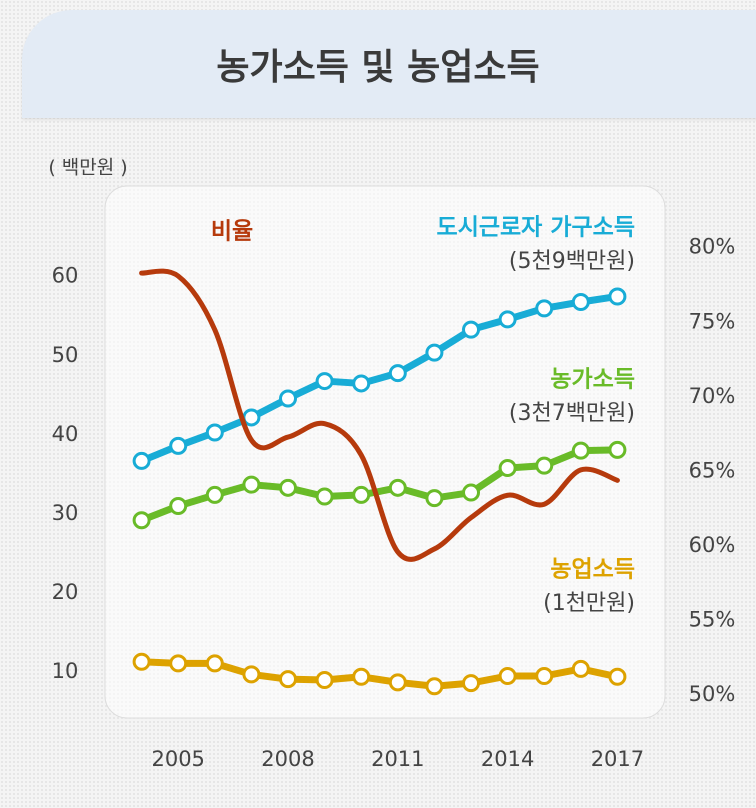 This screenshot has width=756, height=808. What do you see at coordinates (87, 168) in the screenshot?
I see `y-axis-label: ( 백만원 )` at bounding box center [87, 168].